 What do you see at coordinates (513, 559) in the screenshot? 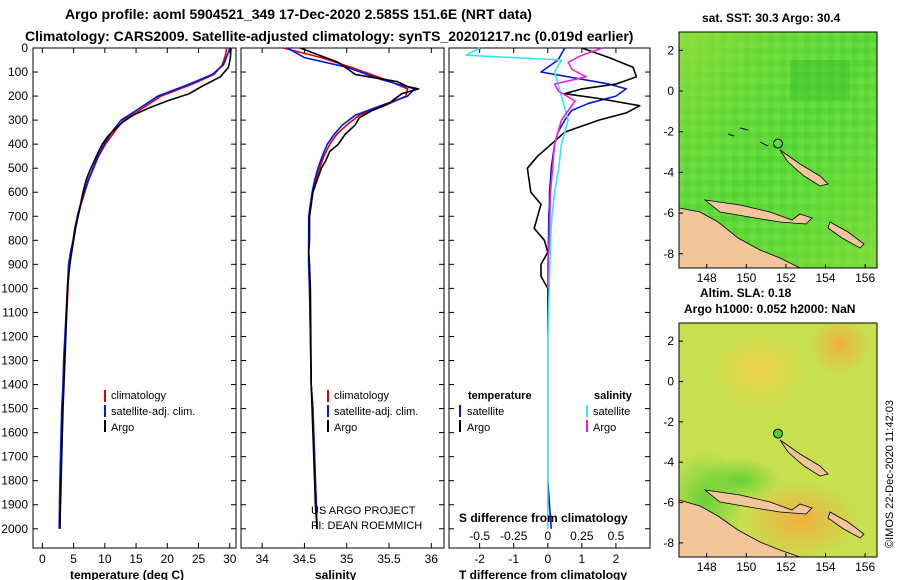
I see `x-tick-label: -1` at bounding box center [513, 559].